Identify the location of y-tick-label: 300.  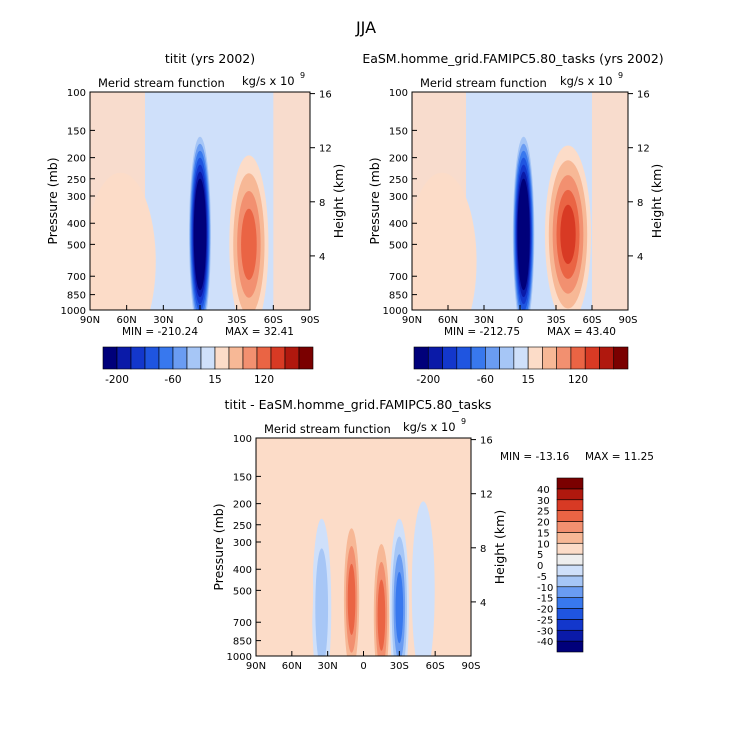
(398, 197).